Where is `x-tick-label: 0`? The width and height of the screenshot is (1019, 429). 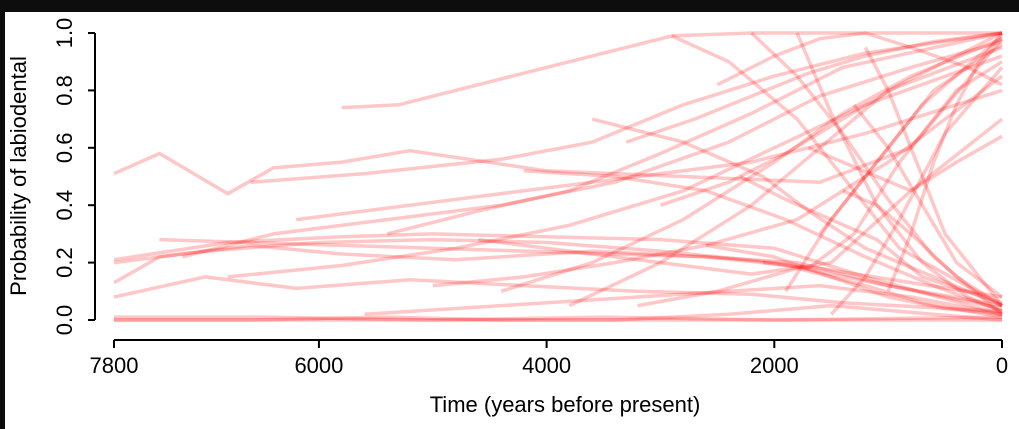 x-tick-label: 0 is located at coordinates (1002, 365).